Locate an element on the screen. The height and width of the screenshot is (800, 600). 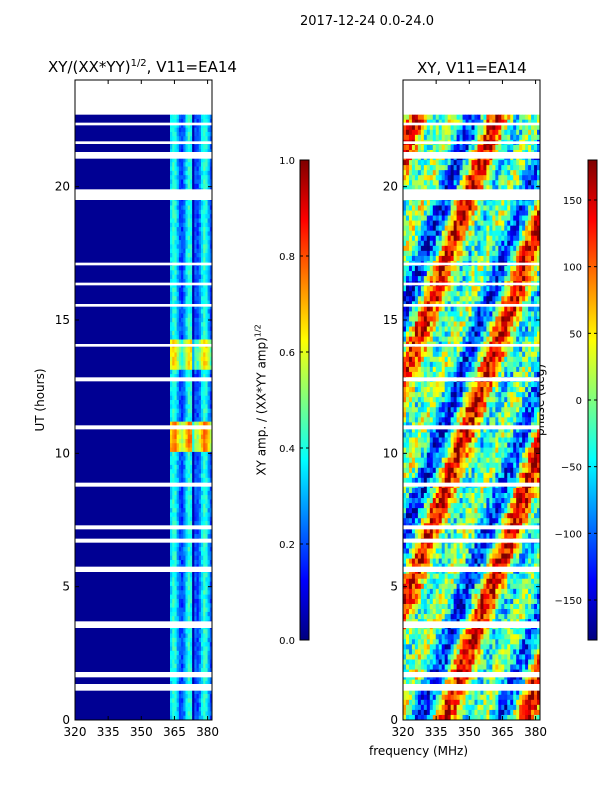
flagged-gap is located at coordinates (143, 569).